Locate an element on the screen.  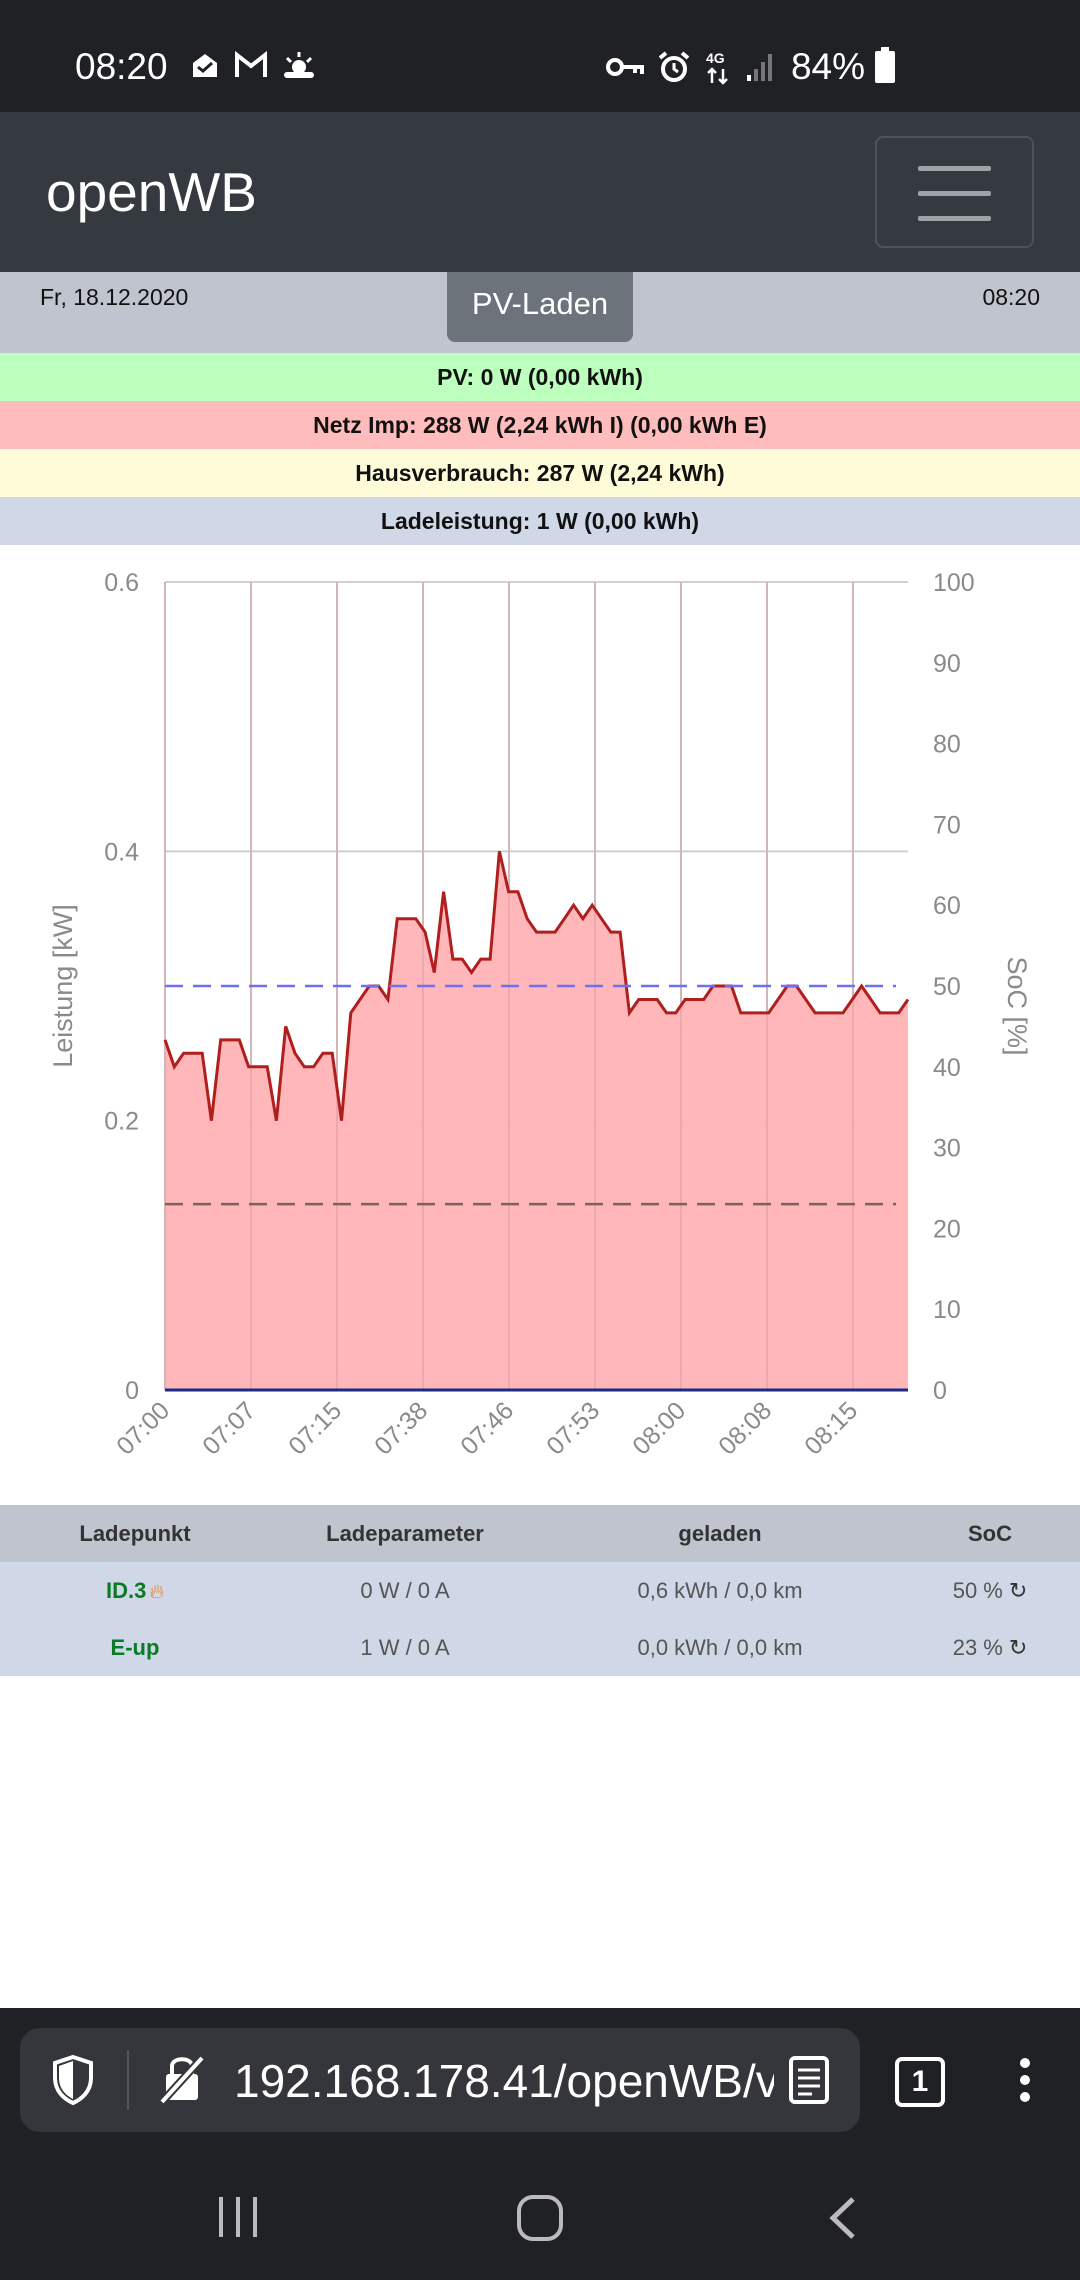
house-consumption-info: Hausverbrauch: 287 W (2,24 kWh) is located at coordinates (540, 473).